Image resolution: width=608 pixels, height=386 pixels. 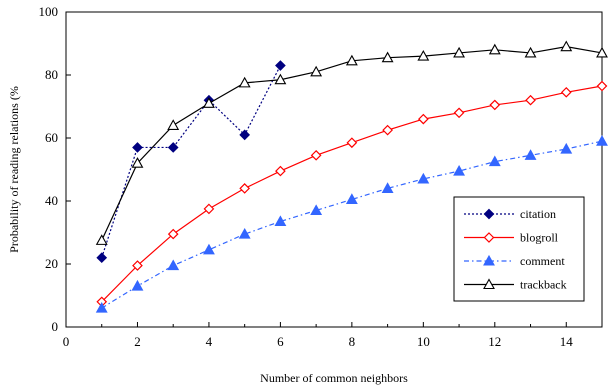 I want to click on legend-item-citation: citation, so click(x=510, y=214).